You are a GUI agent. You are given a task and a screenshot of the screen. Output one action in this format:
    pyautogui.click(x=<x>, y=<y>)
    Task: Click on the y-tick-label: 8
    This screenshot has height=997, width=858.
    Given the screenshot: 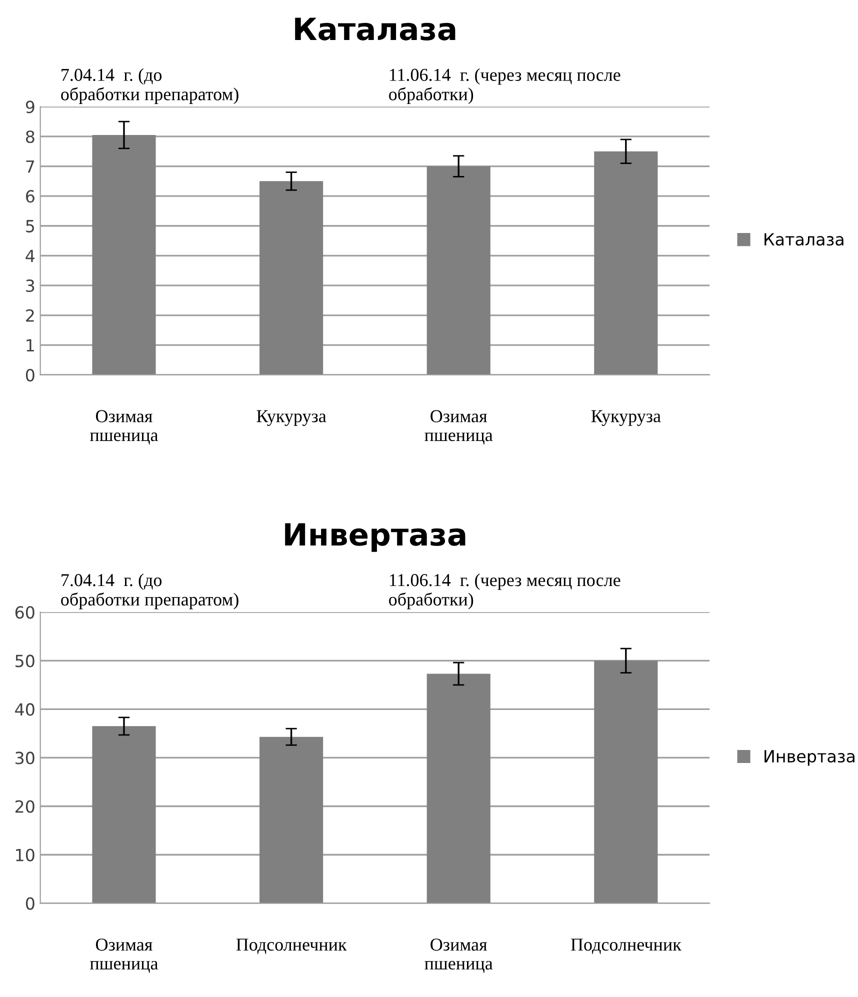 What is the action you would take?
    pyautogui.click(x=30, y=137)
    